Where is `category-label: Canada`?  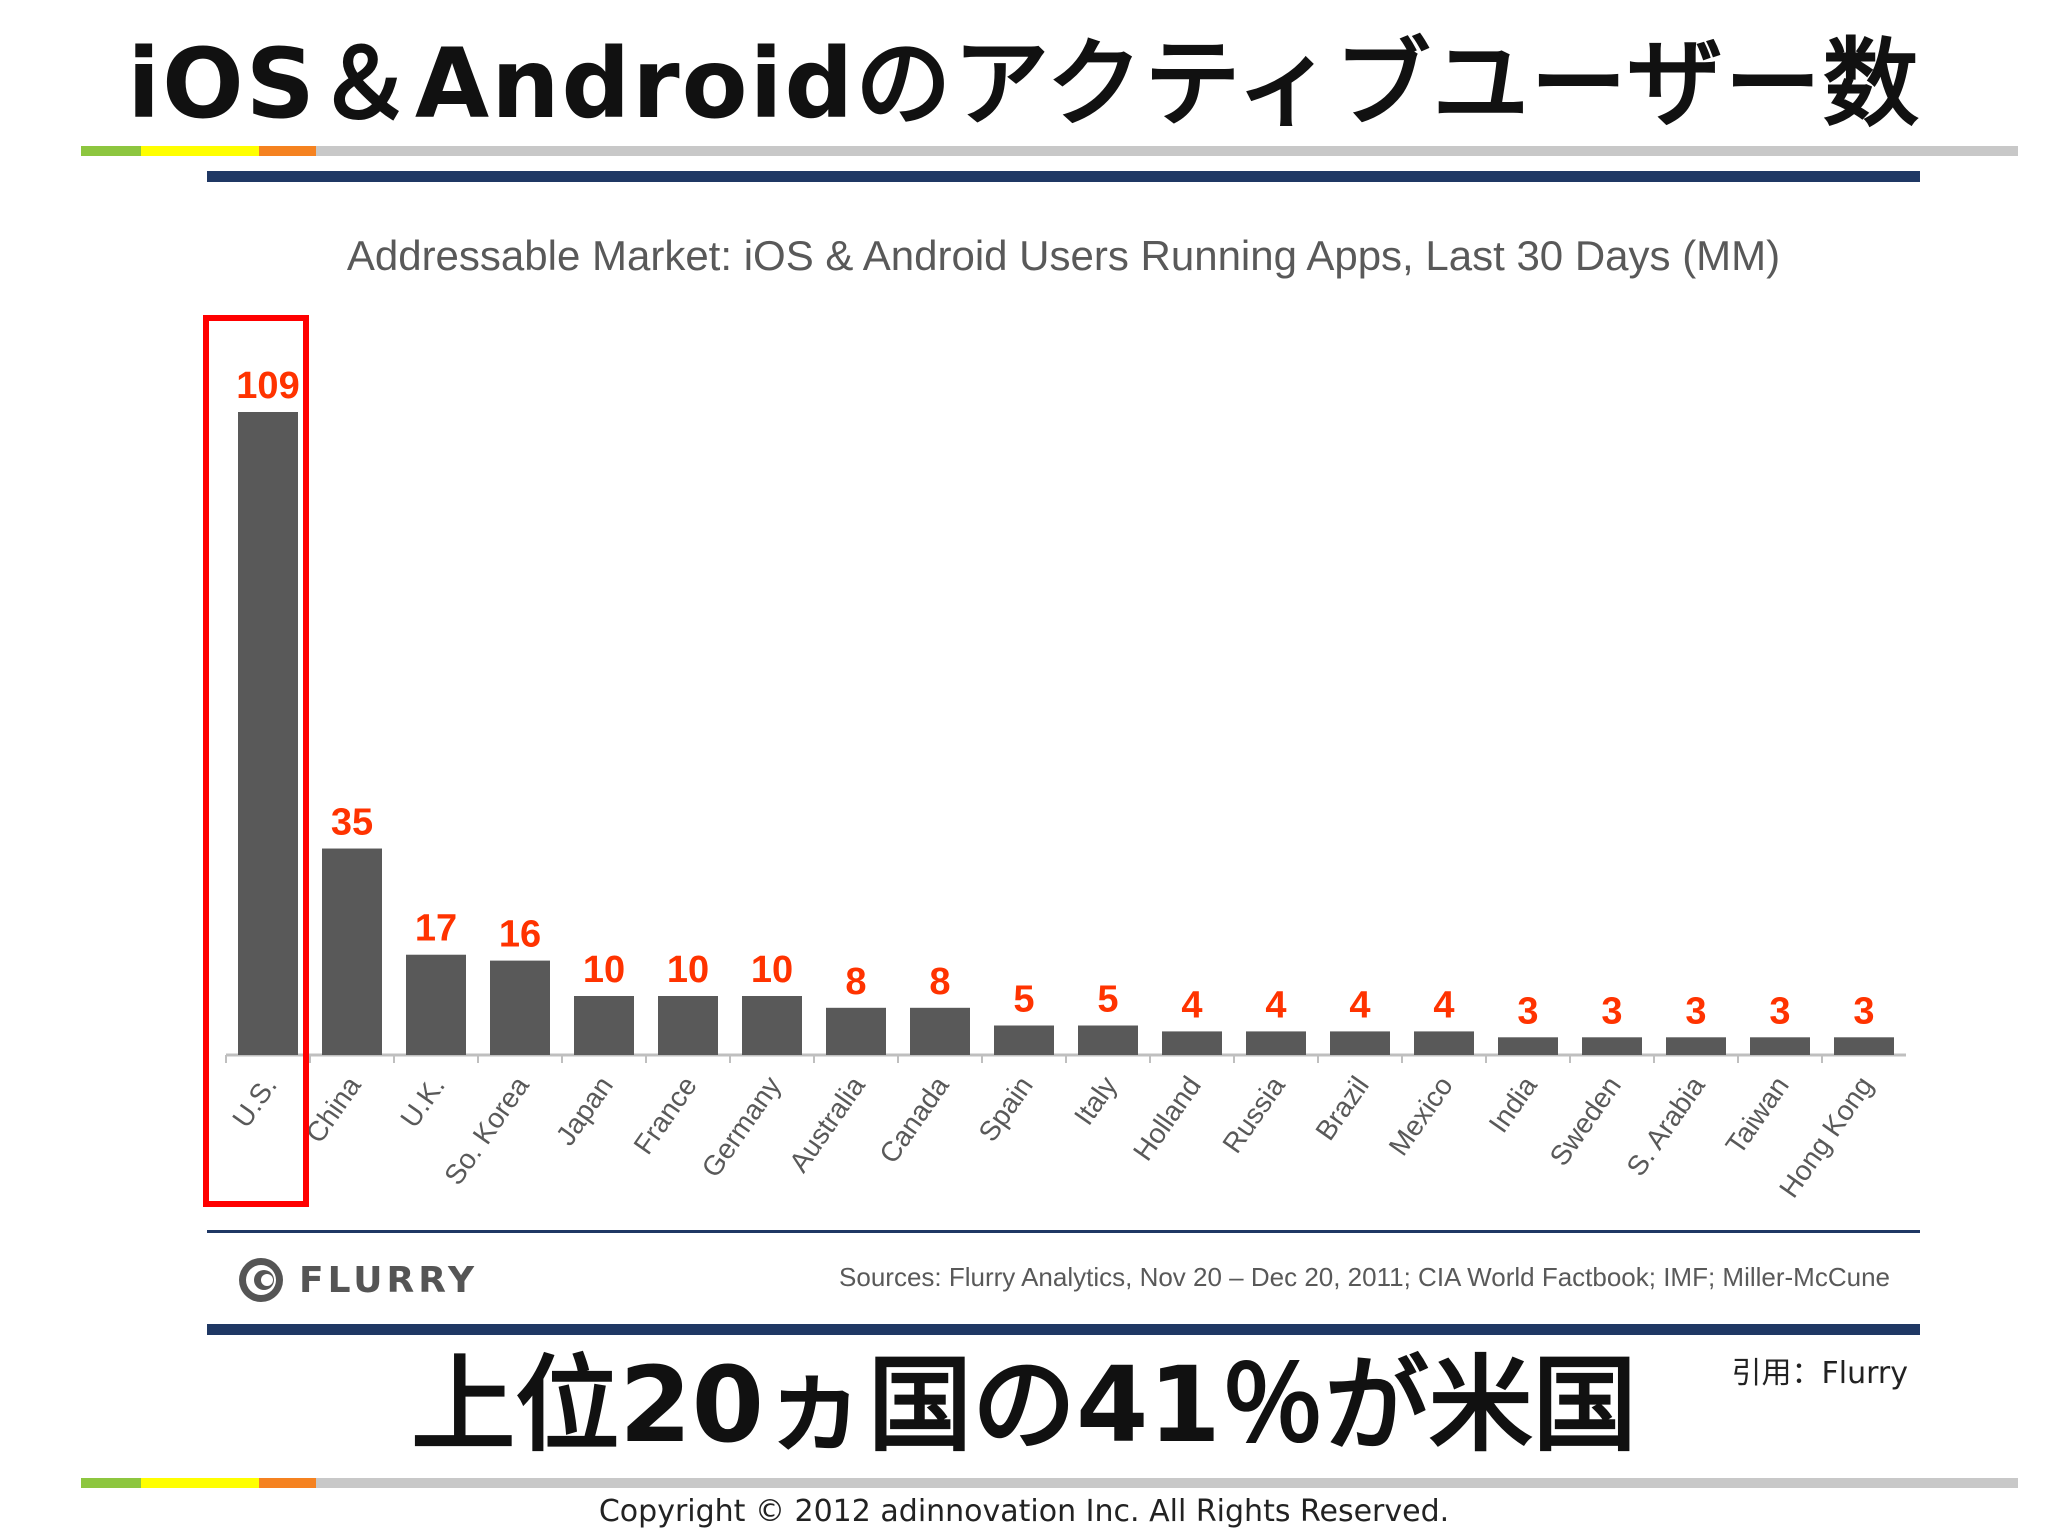
category-label: Canada is located at coordinates (914, 1119).